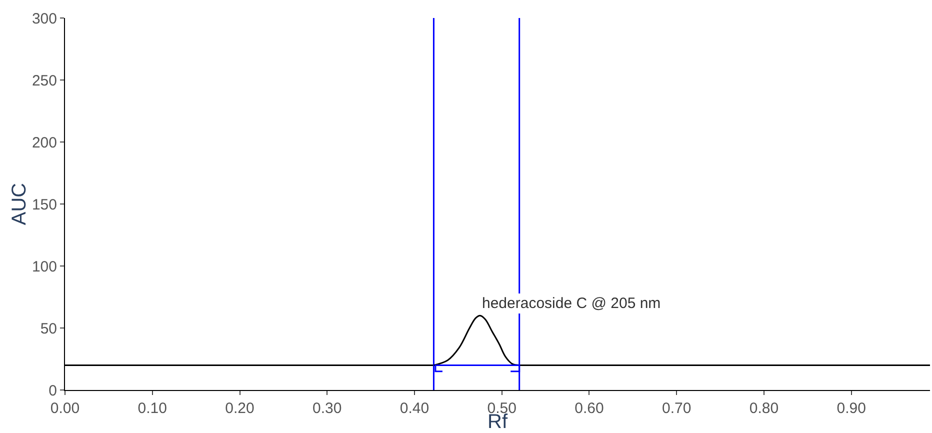 The width and height of the screenshot is (932, 433). What do you see at coordinates (589, 408) in the screenshot?
I see `x-tick-label: 0.60` at bounding box center [589, 408].